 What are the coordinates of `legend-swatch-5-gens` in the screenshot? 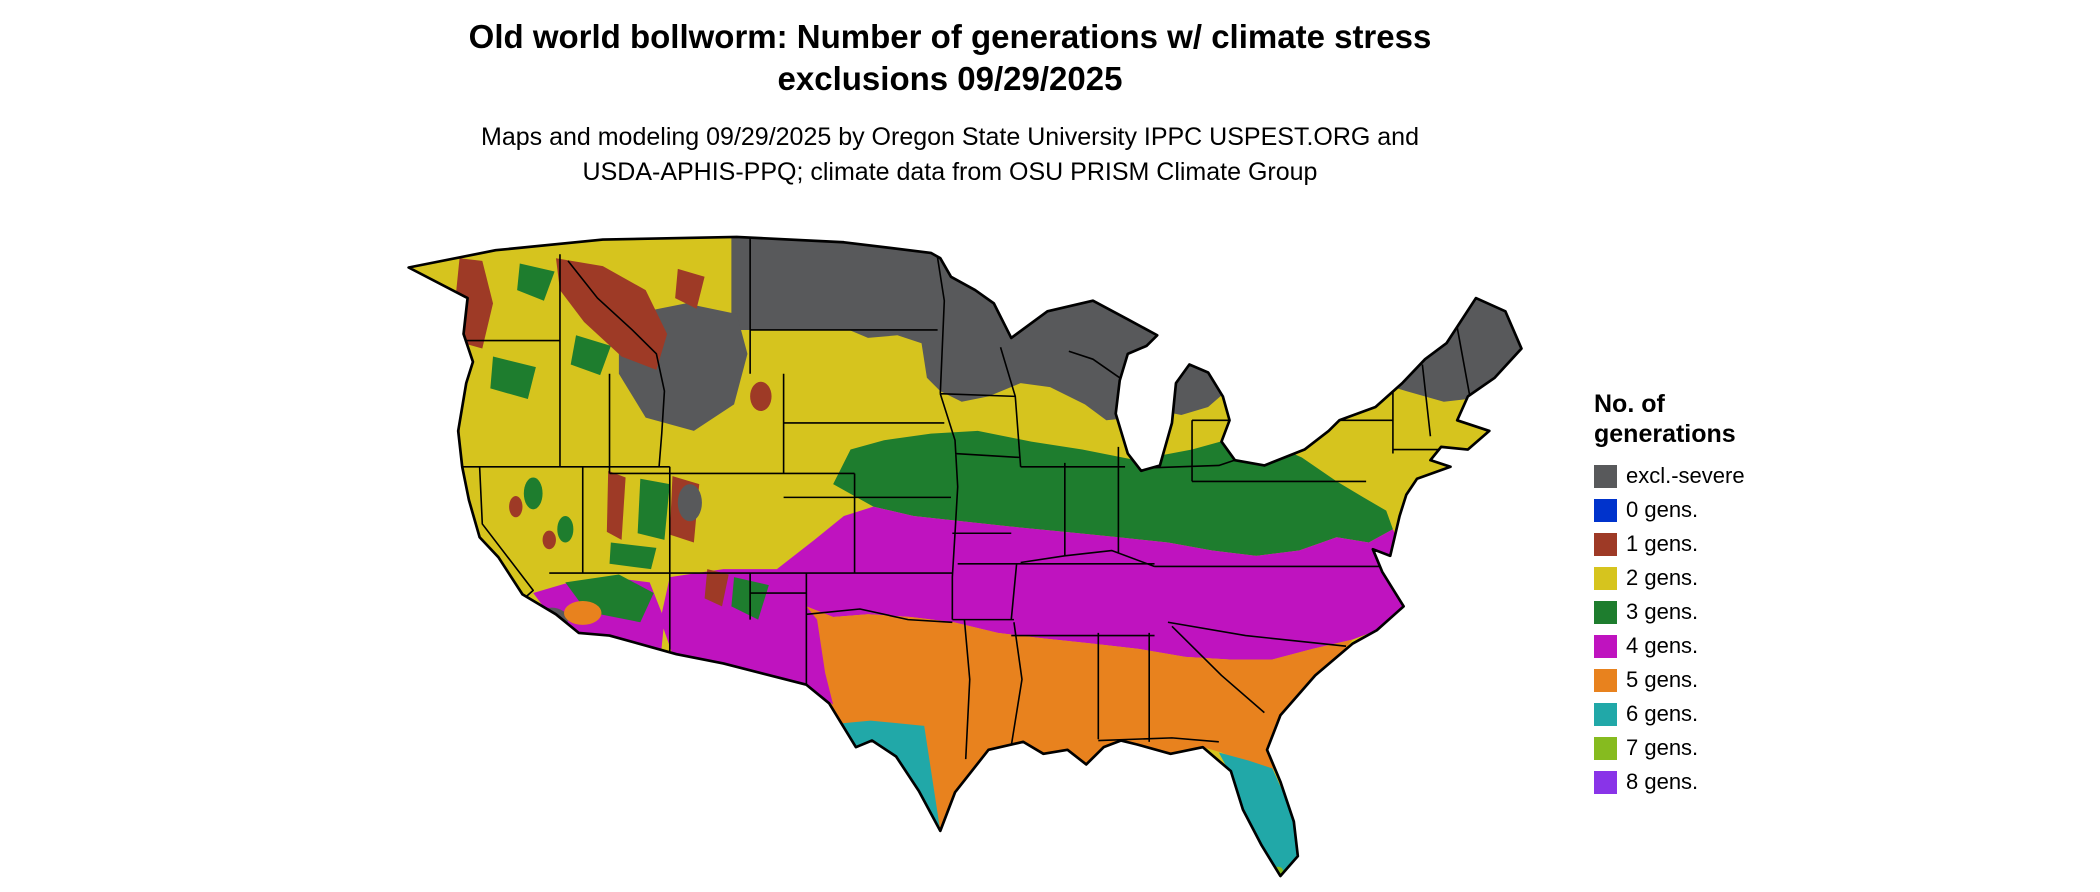 It's located at (1605, 680).